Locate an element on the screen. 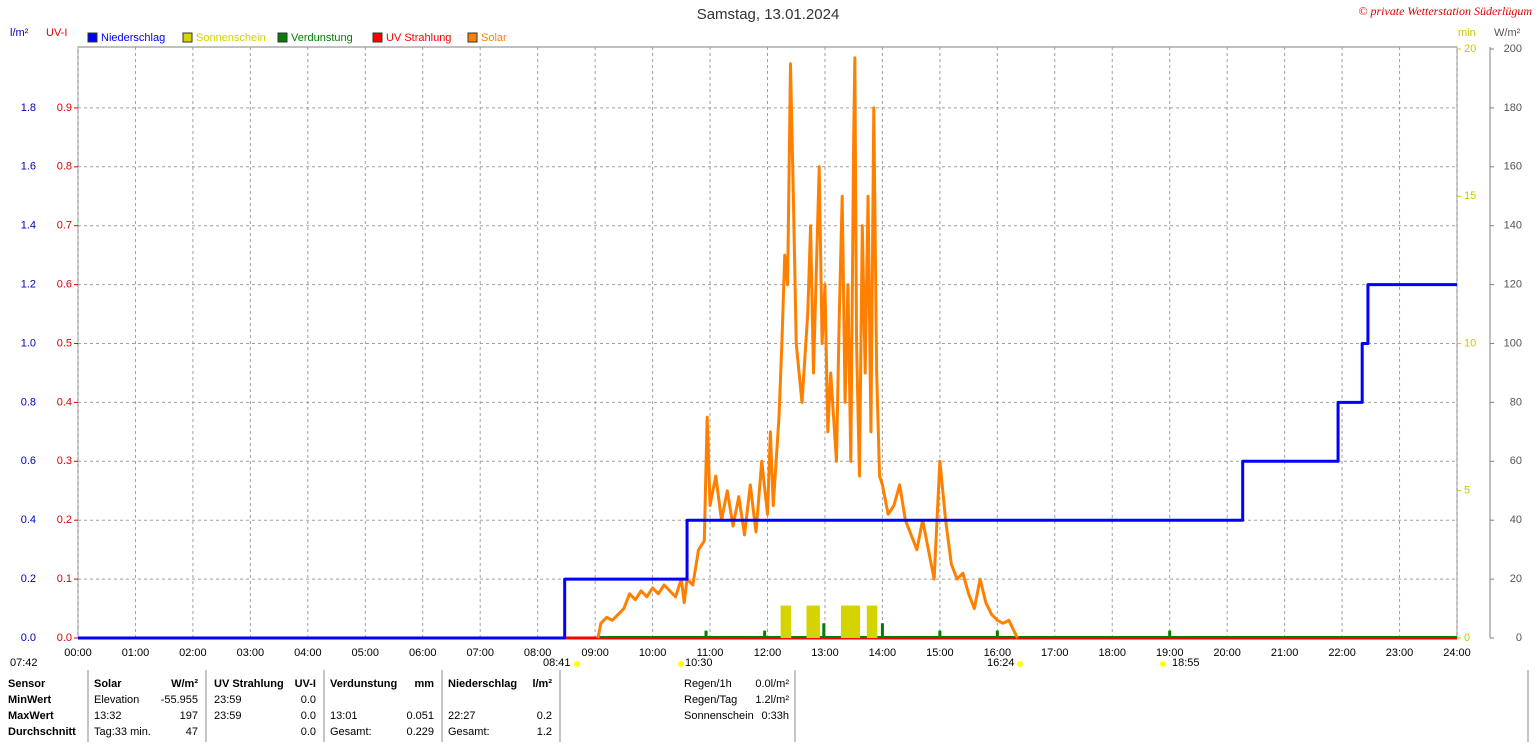  uv-tick-label: 0.4 is located at coordinates (64, 402).